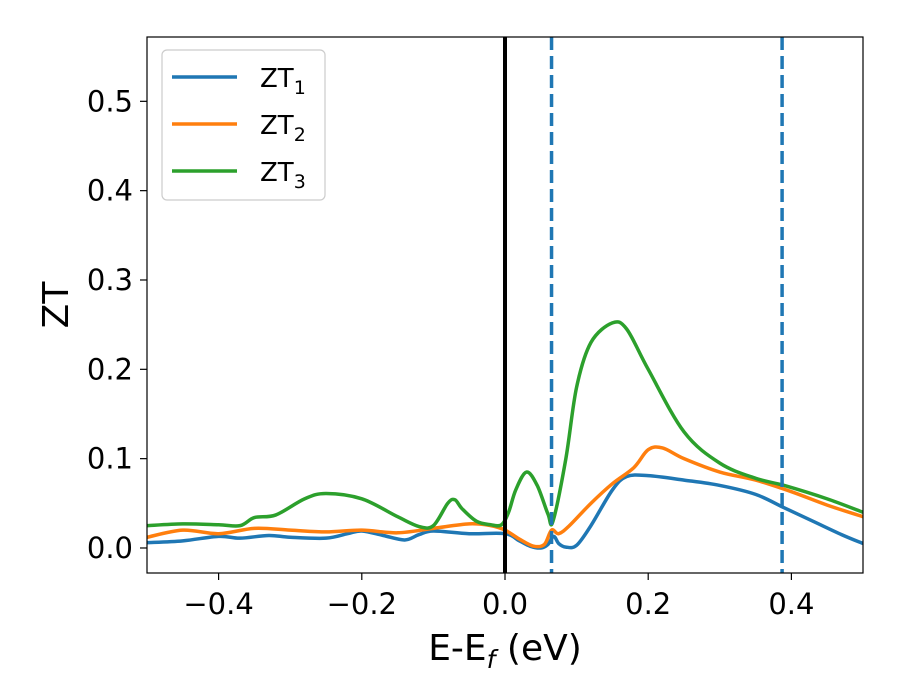 This screenshot has height=700, width=900. What do you see at coordinates (362, 604) in the screenshot?
I see `x-tick-label: −0.2` at bounding box center [362, 604].